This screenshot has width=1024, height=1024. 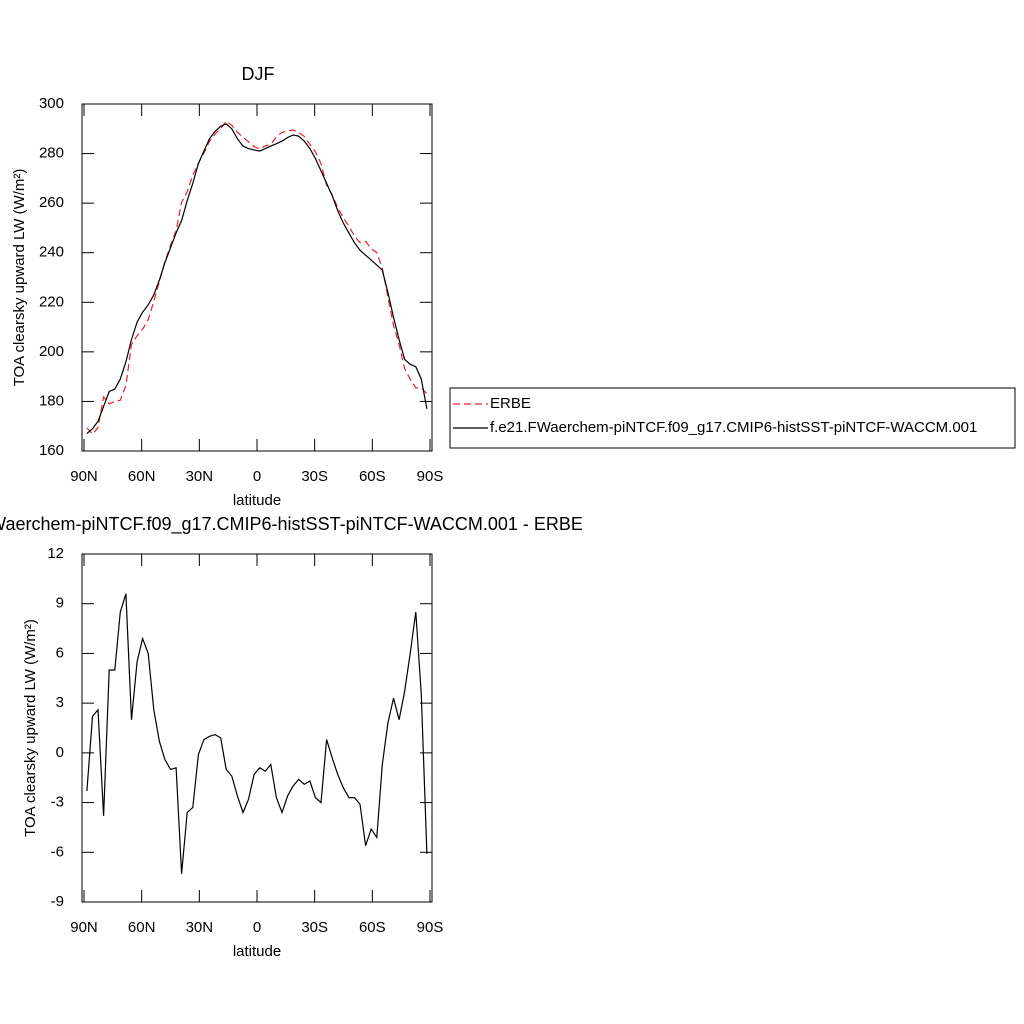 I want to click on y-tick-label: 160, so click(x=51, y=450).